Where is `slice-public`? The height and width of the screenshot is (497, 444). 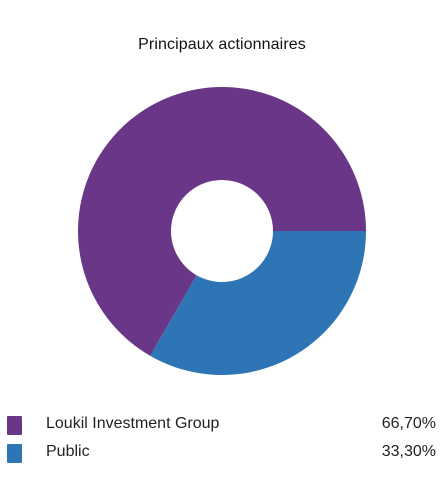 slice-public is located at coordinates (258, 303).